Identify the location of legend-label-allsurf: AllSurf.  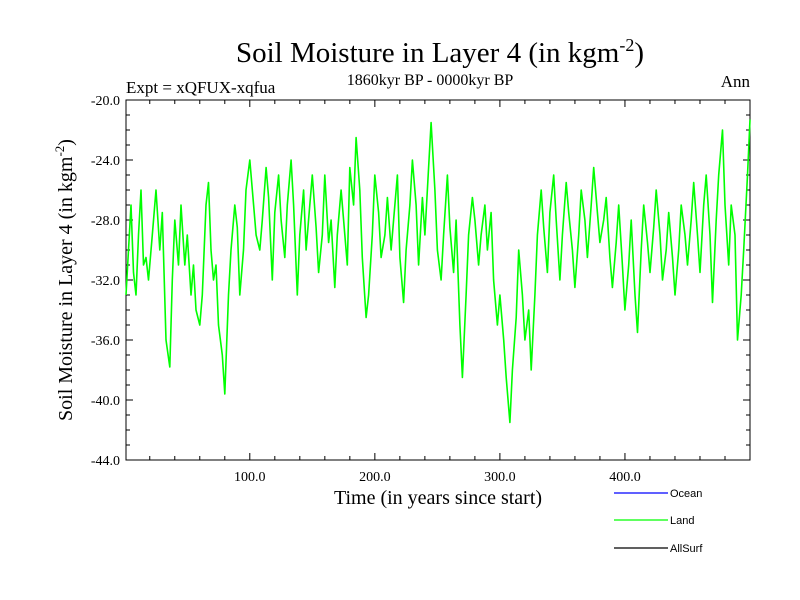
(686, 549).